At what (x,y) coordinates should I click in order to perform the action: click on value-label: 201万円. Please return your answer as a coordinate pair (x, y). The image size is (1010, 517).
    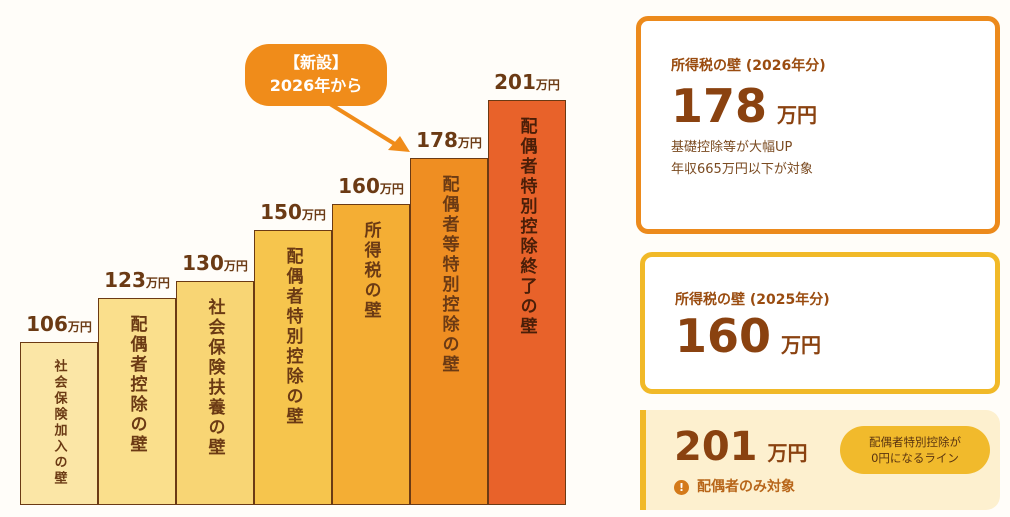
    Looking at the image, I should click on (527, 82).